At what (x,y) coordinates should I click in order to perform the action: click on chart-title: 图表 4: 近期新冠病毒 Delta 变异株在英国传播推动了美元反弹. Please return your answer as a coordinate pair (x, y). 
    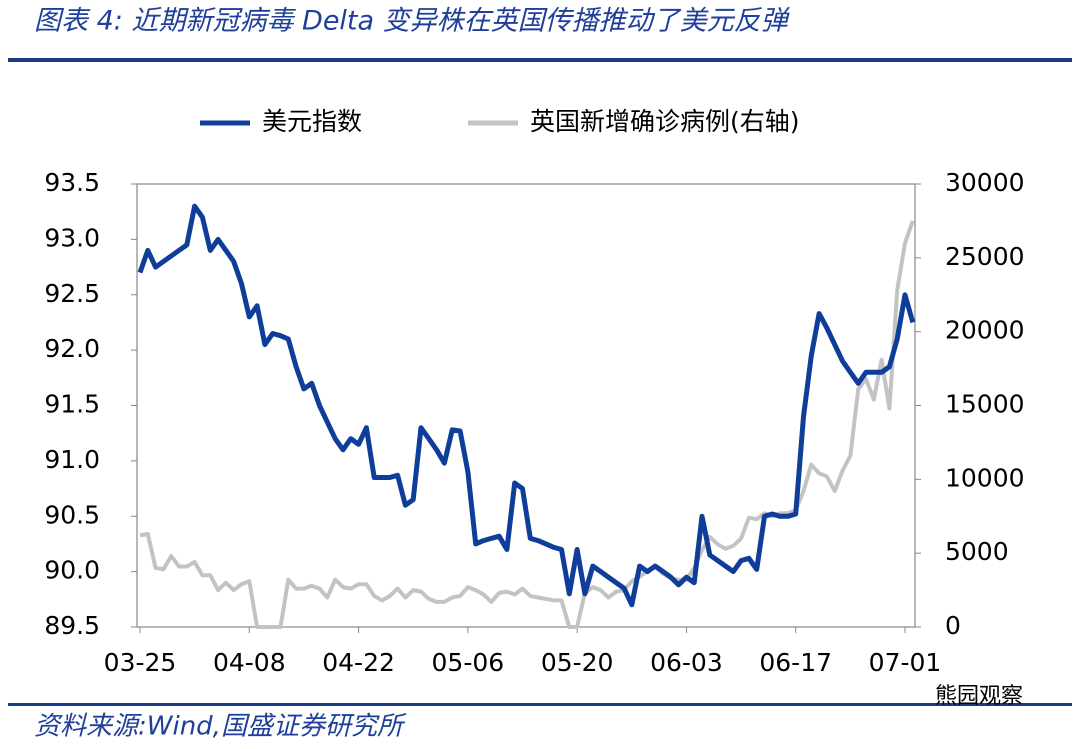
    Looking at the image, I should click on (412, 21).